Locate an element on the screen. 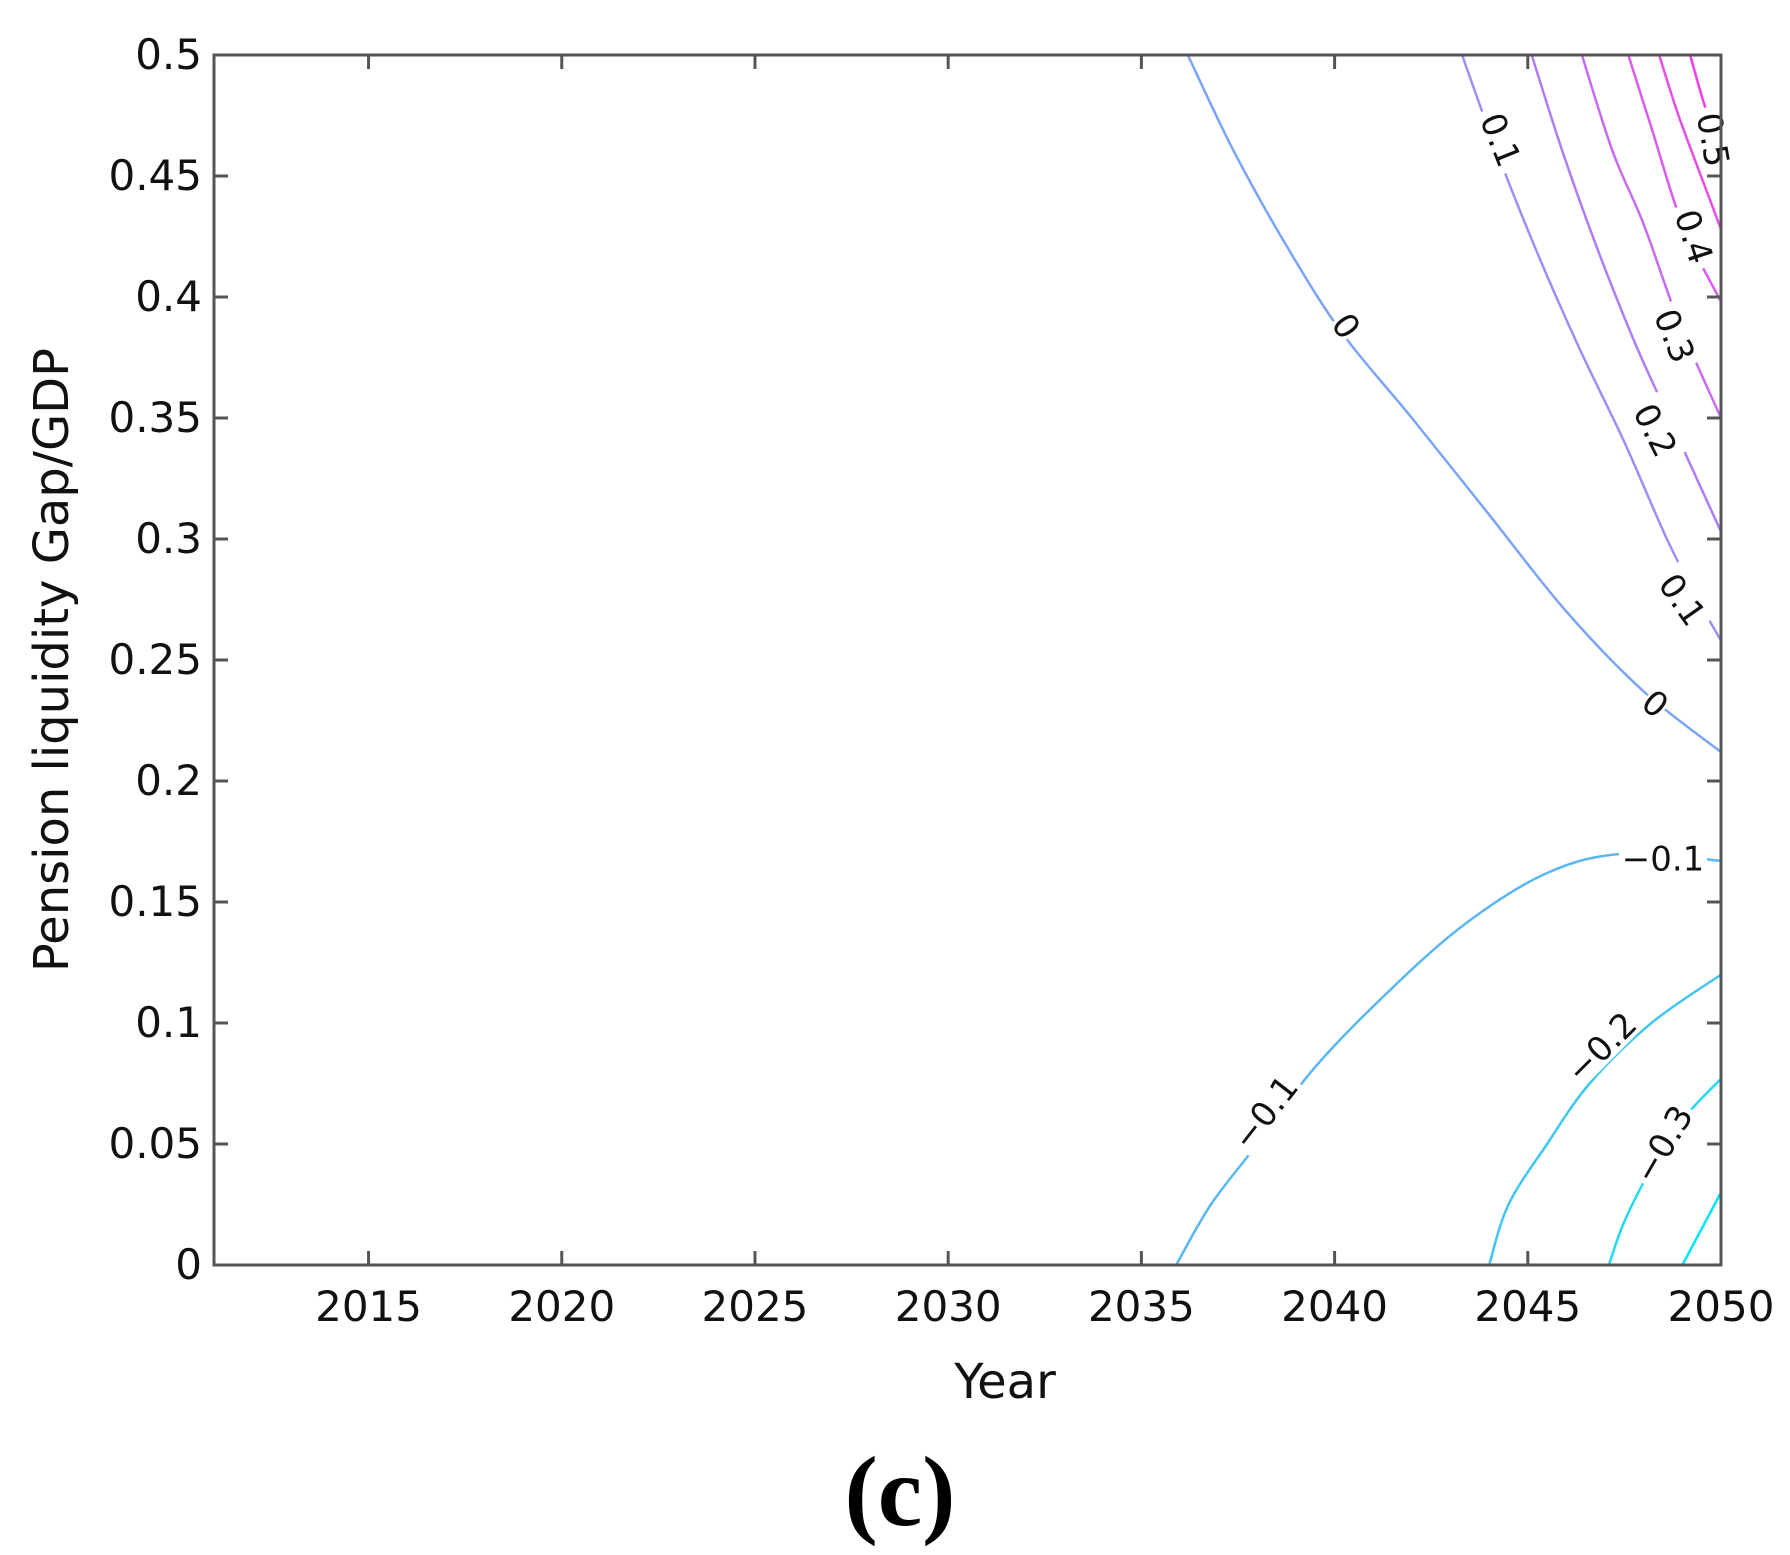 The image size is (1790, 1555). contour-label-group: −0.1 is located at coordinates (1663, 858).